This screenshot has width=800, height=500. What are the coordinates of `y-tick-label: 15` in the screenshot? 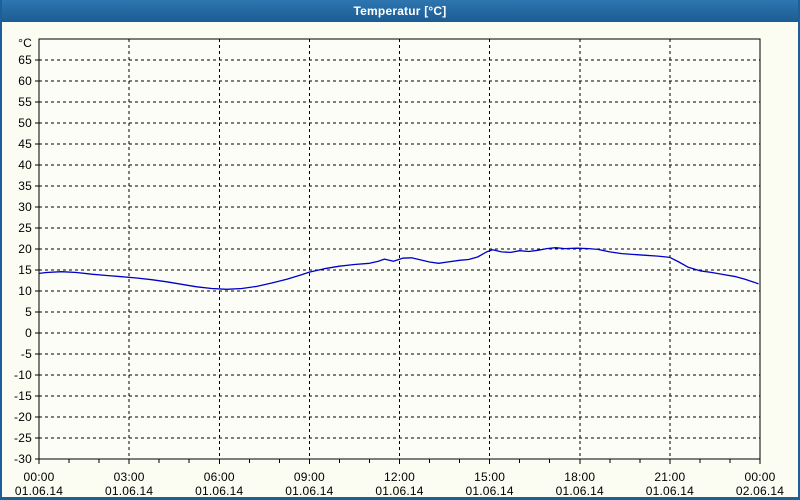 It's located at (25, 270).